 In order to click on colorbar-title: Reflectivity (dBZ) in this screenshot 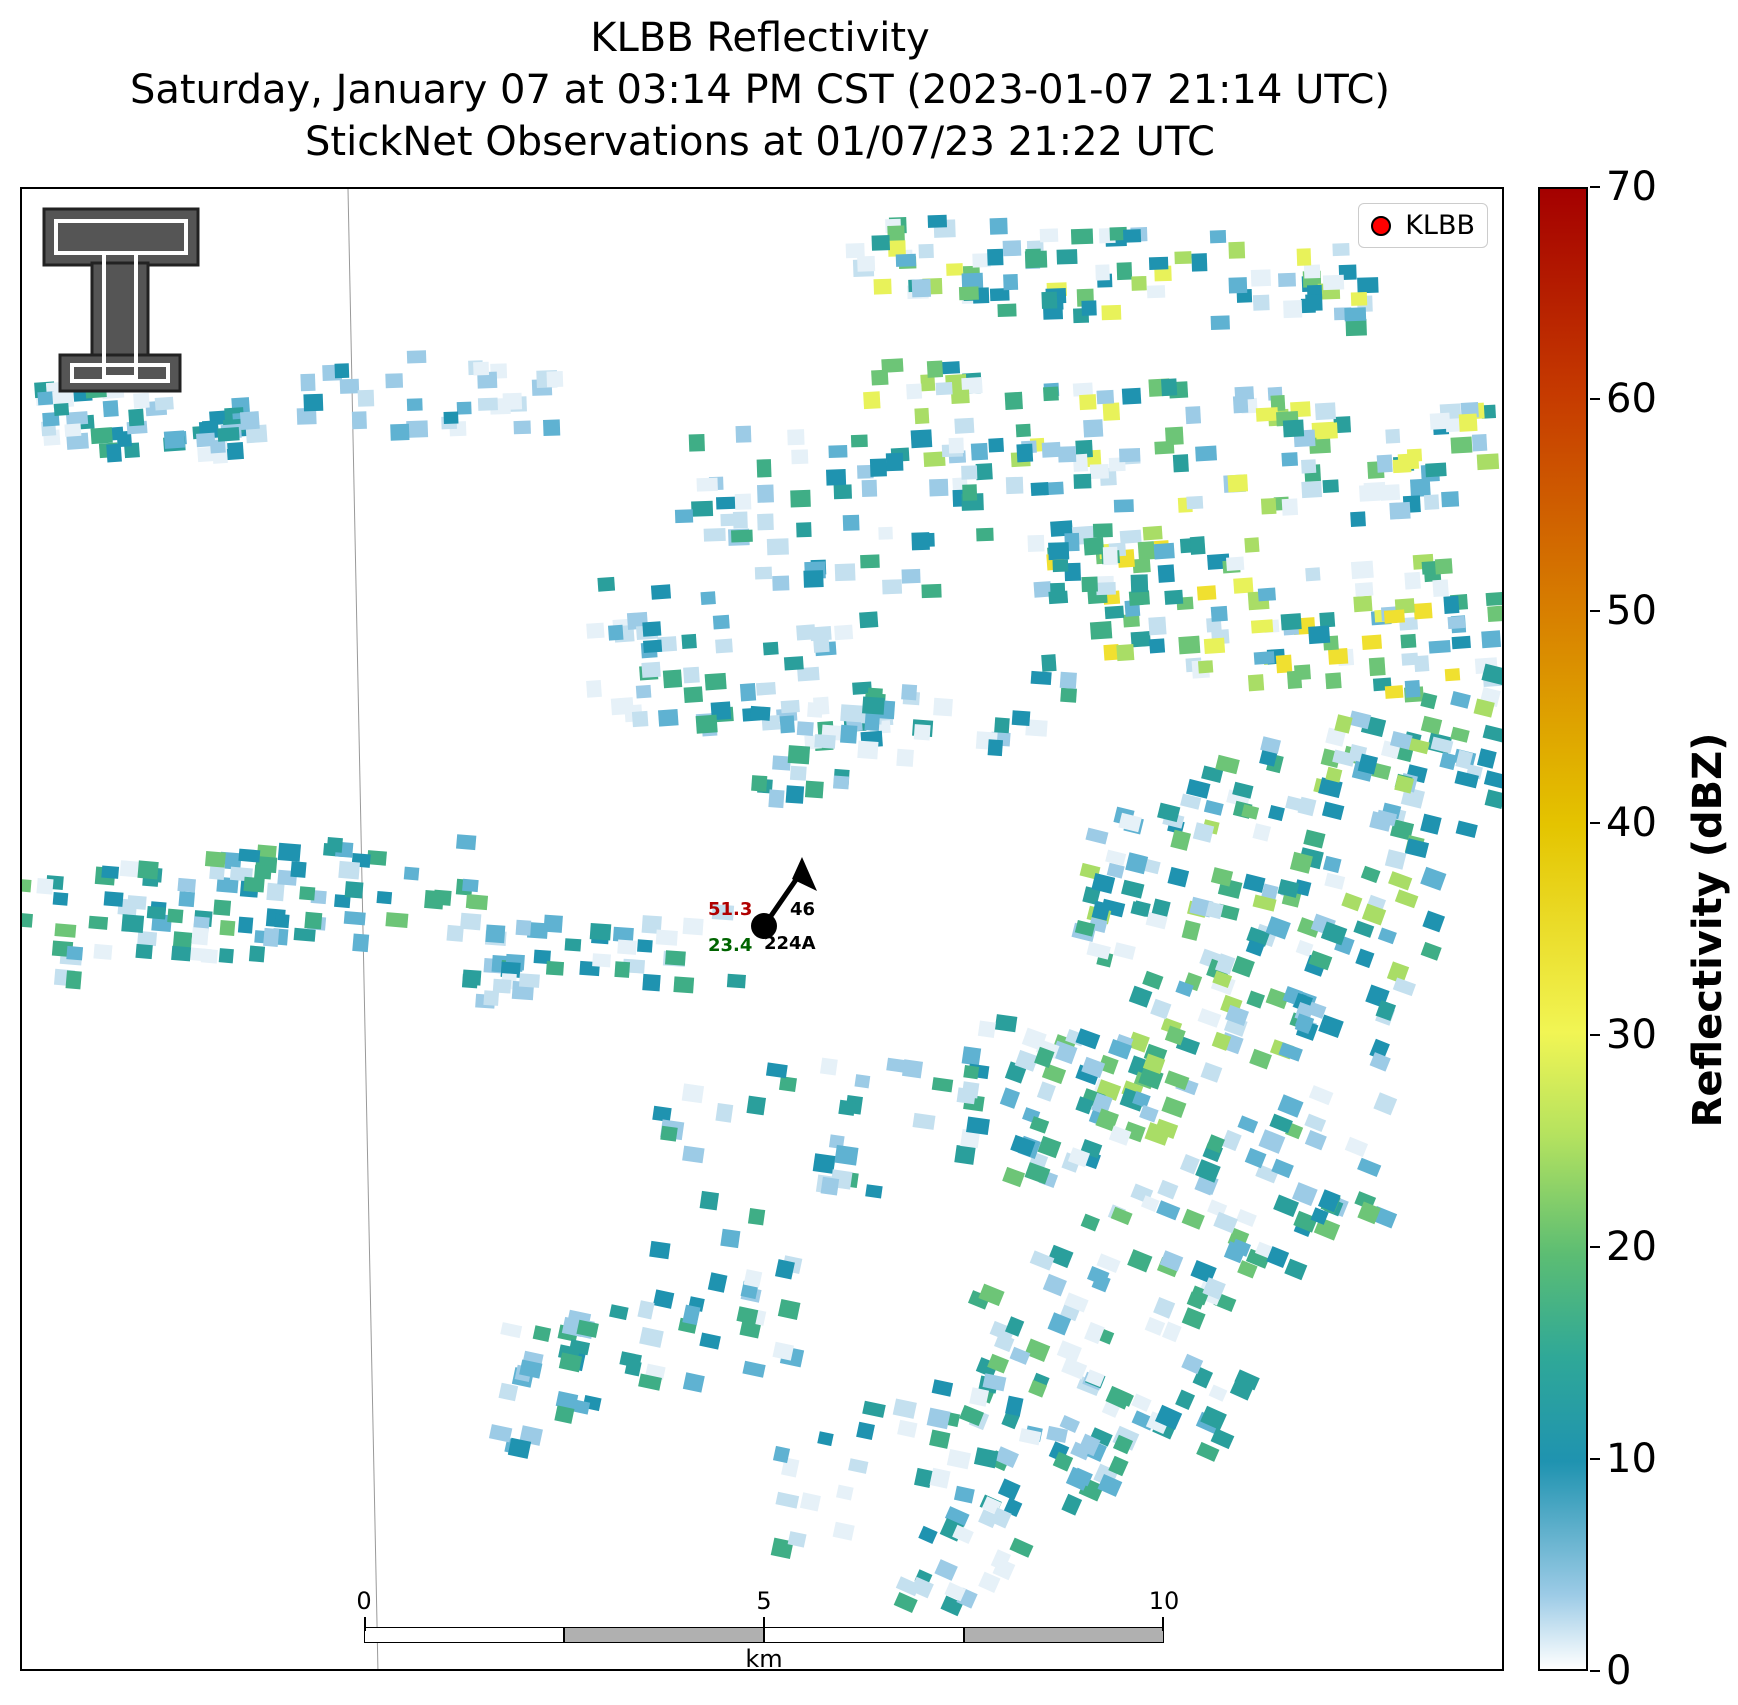, I will do `click(1708, 930)`.